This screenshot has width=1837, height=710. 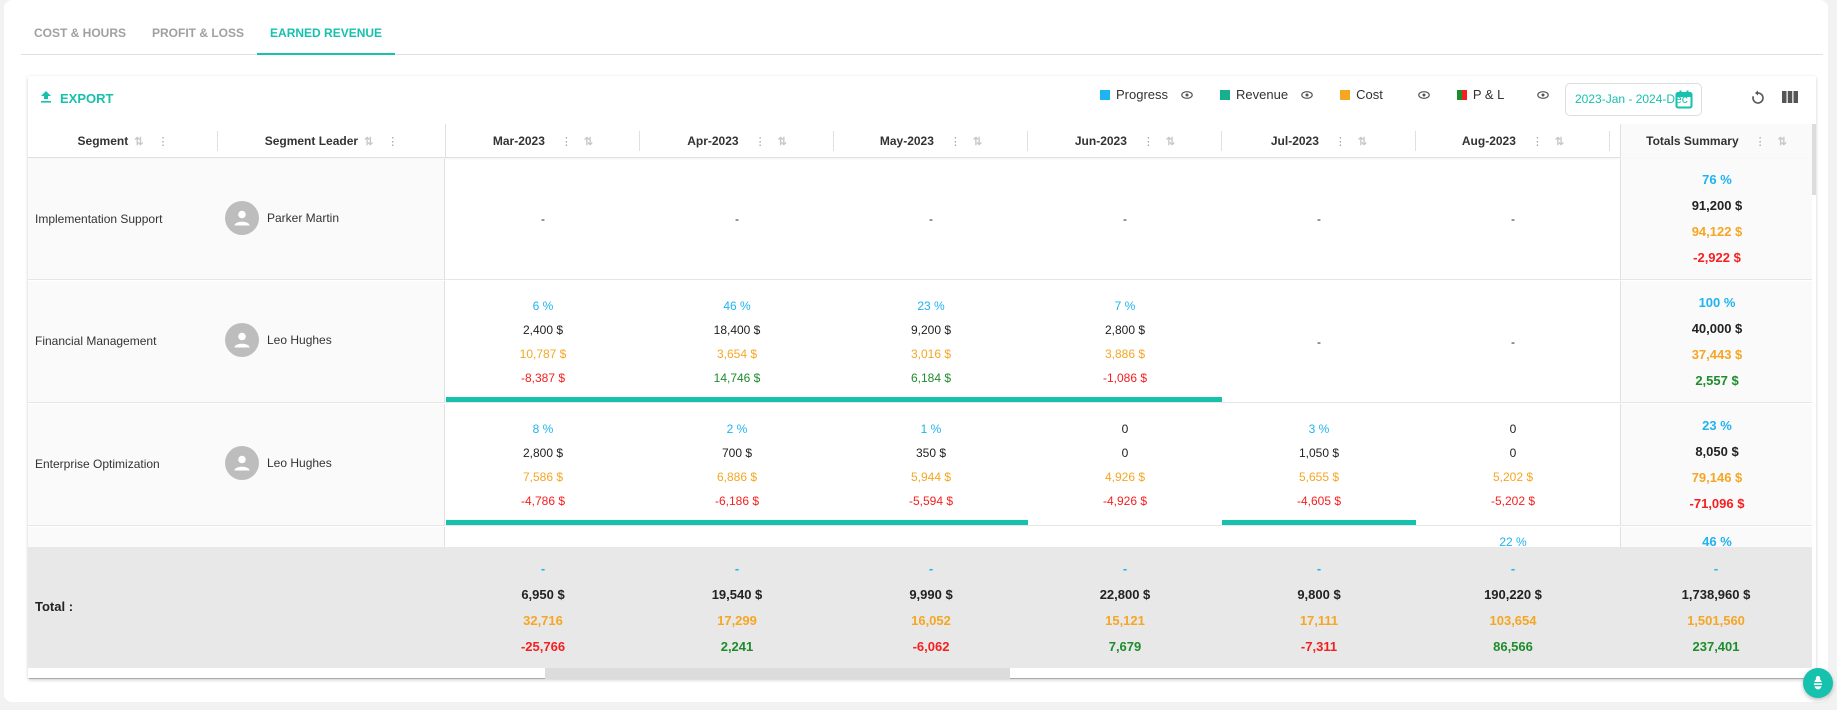 I want to click on bug-report-button, so click(x=1818, y=683).